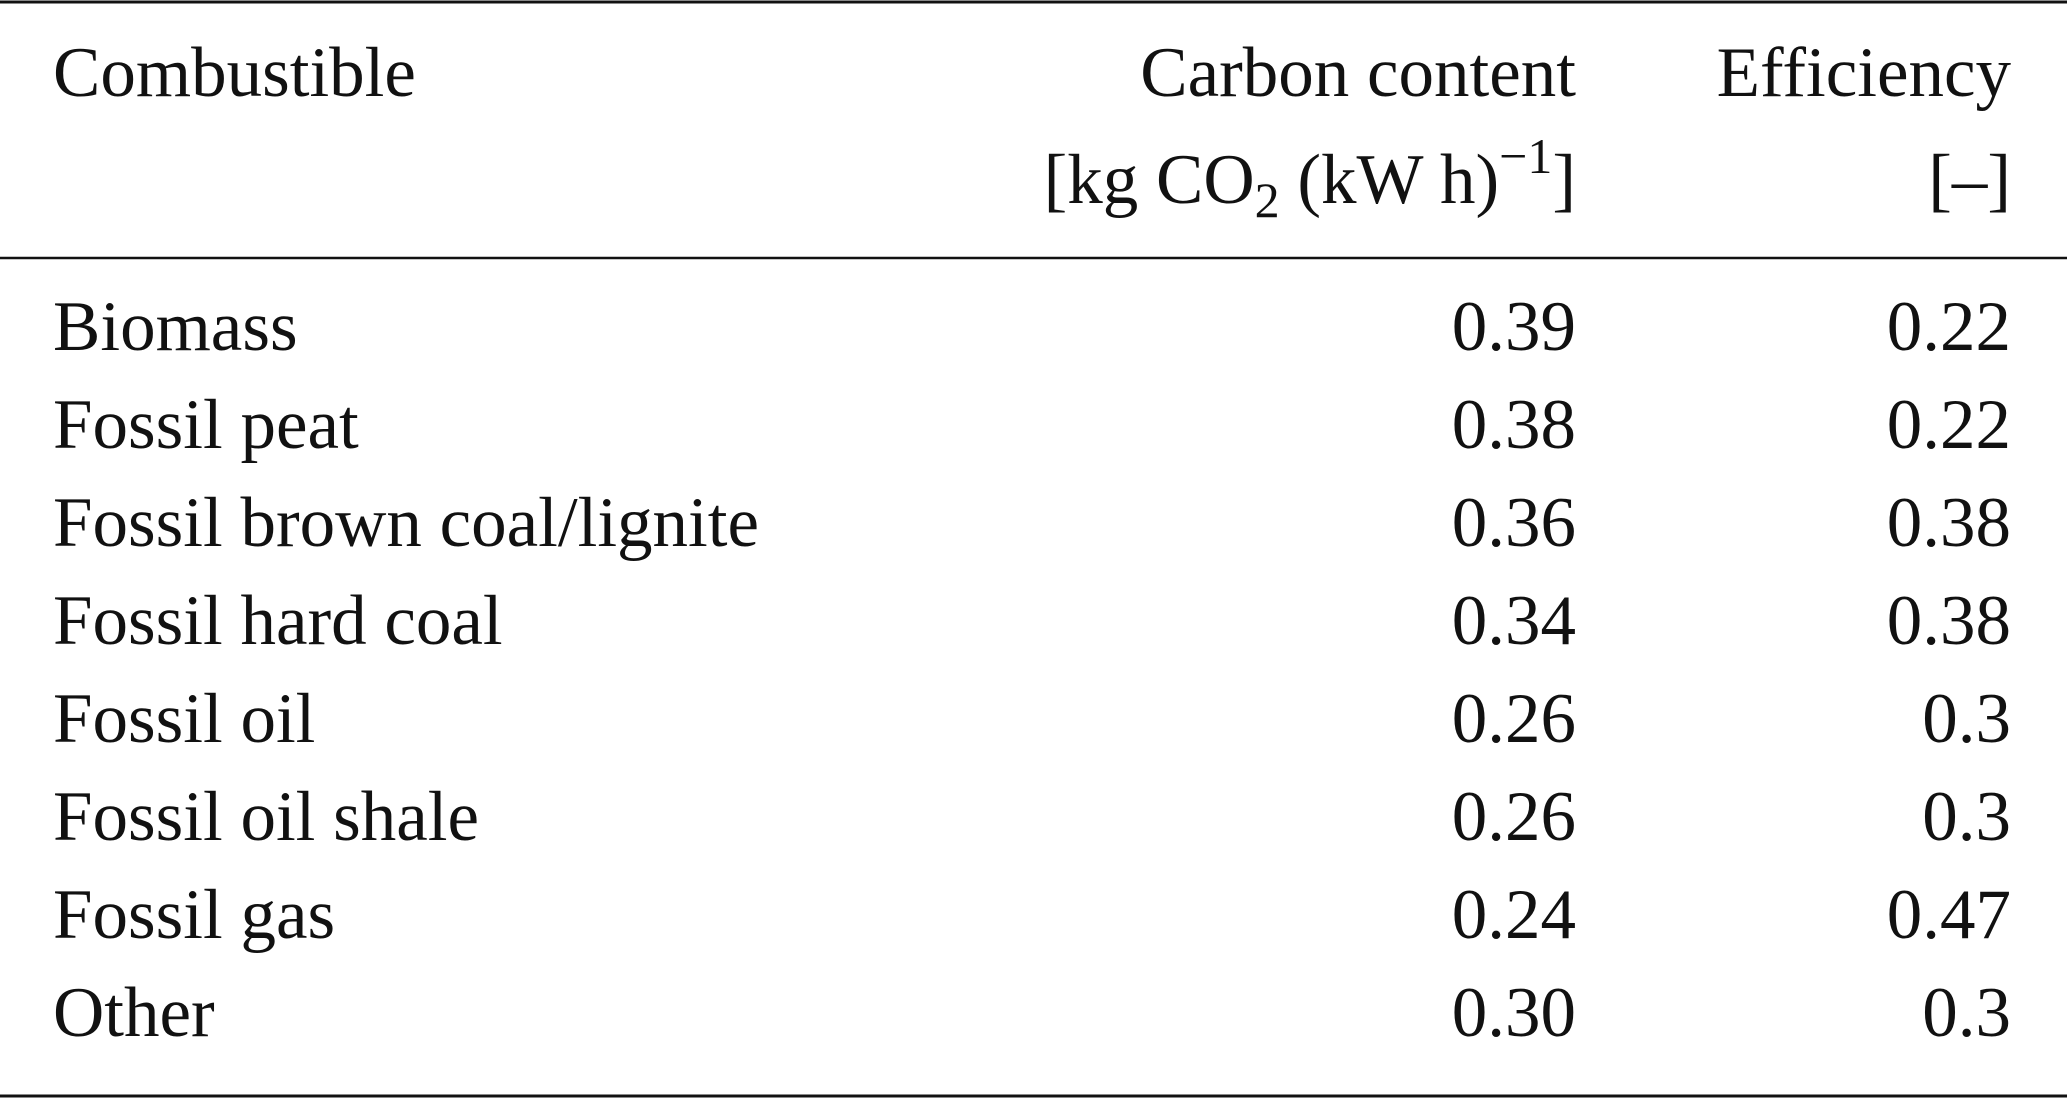 The height and width of the screenshot is (1100, 2067). I want to click on cell-value: 0.39, so click(1514, 327).